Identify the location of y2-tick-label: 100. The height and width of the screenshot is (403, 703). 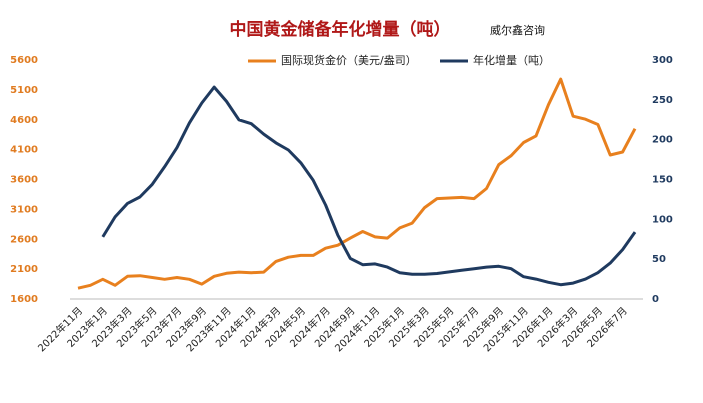
(662, 219).